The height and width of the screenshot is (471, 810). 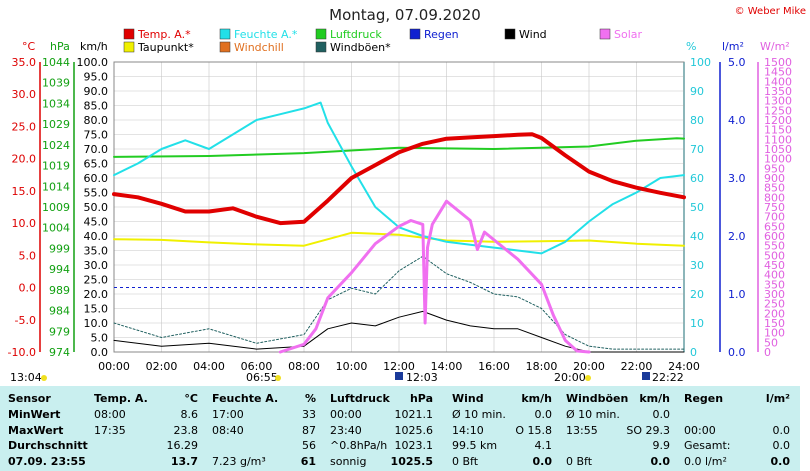 What do you see at coordinates (697, 323) in the screenshot?
I see `tick-pct: 10` at bounding box center [697, 323].